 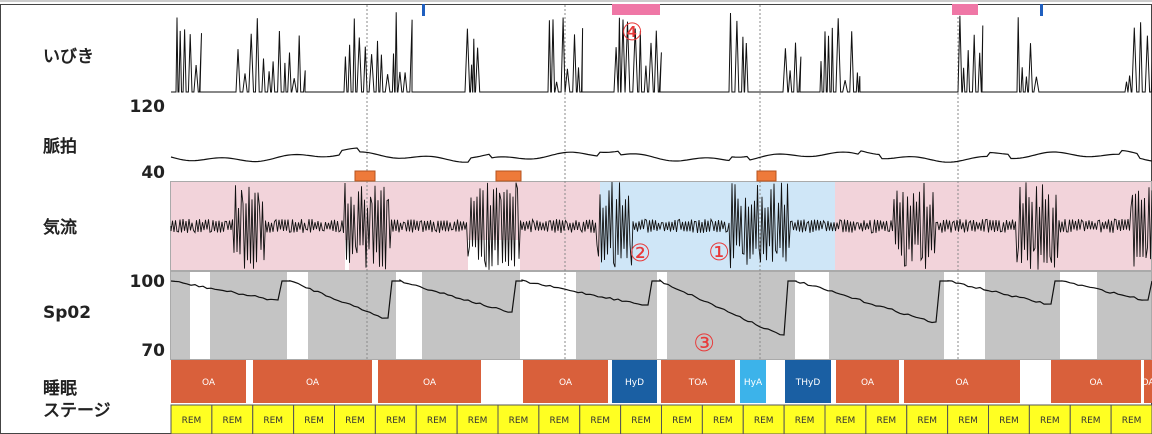 I want to click on respiratory-event-label-2: OA, so click(x=313, y=383).